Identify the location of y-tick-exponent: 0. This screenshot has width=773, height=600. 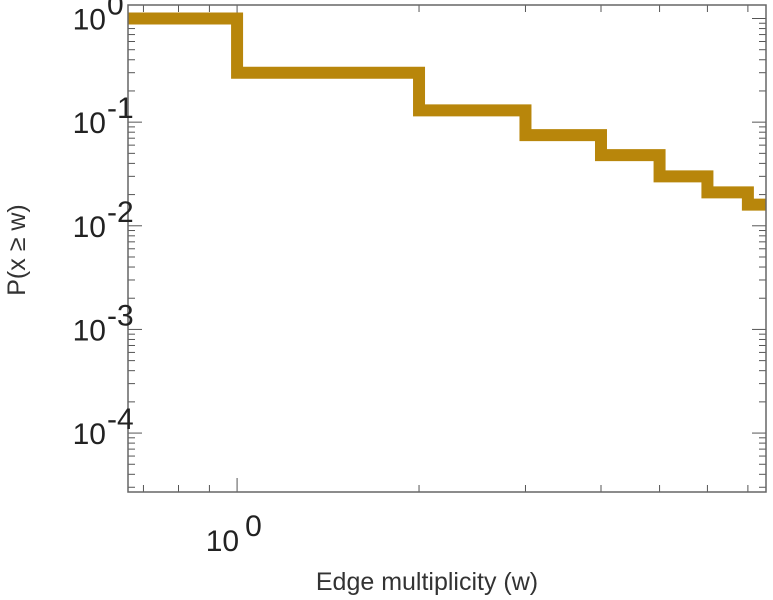
(115, 11).